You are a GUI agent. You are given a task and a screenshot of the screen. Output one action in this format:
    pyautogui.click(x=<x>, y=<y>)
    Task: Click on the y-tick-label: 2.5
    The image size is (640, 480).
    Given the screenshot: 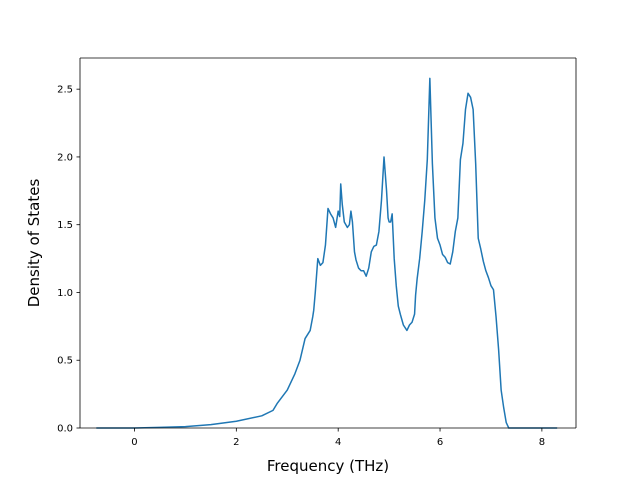 What is the action you would take?
    pyautogui.click(x=65, y=90)
    